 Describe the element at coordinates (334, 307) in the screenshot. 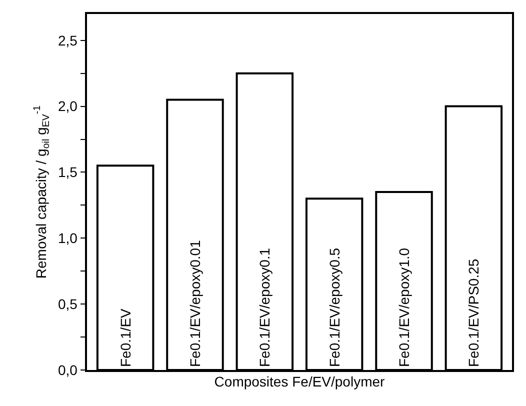

I see `x-tick-label: Fe0.1/EV/epoxy0.5` at that location.